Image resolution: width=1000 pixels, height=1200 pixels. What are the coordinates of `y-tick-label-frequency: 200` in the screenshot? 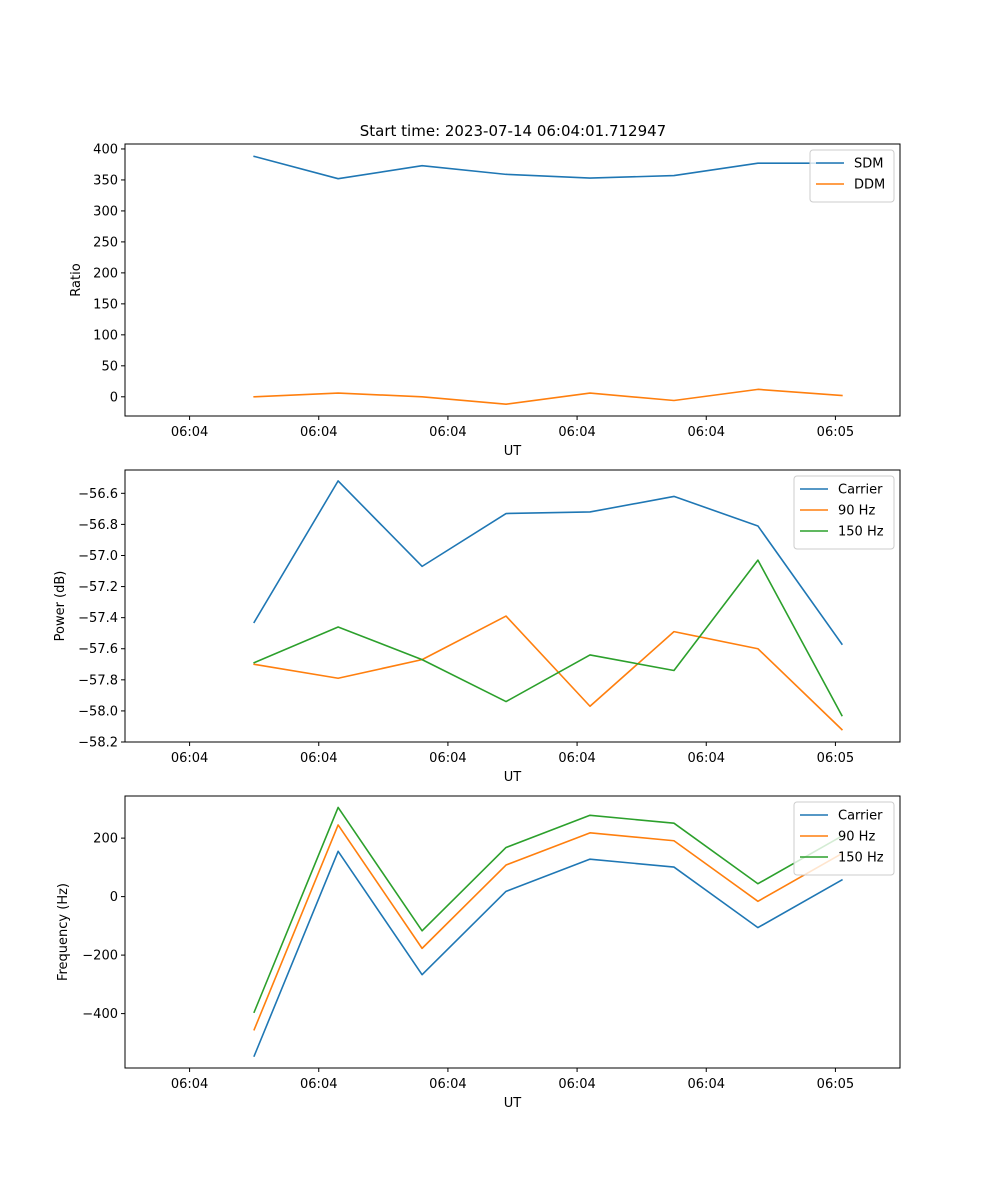 It's located at (105, 839).